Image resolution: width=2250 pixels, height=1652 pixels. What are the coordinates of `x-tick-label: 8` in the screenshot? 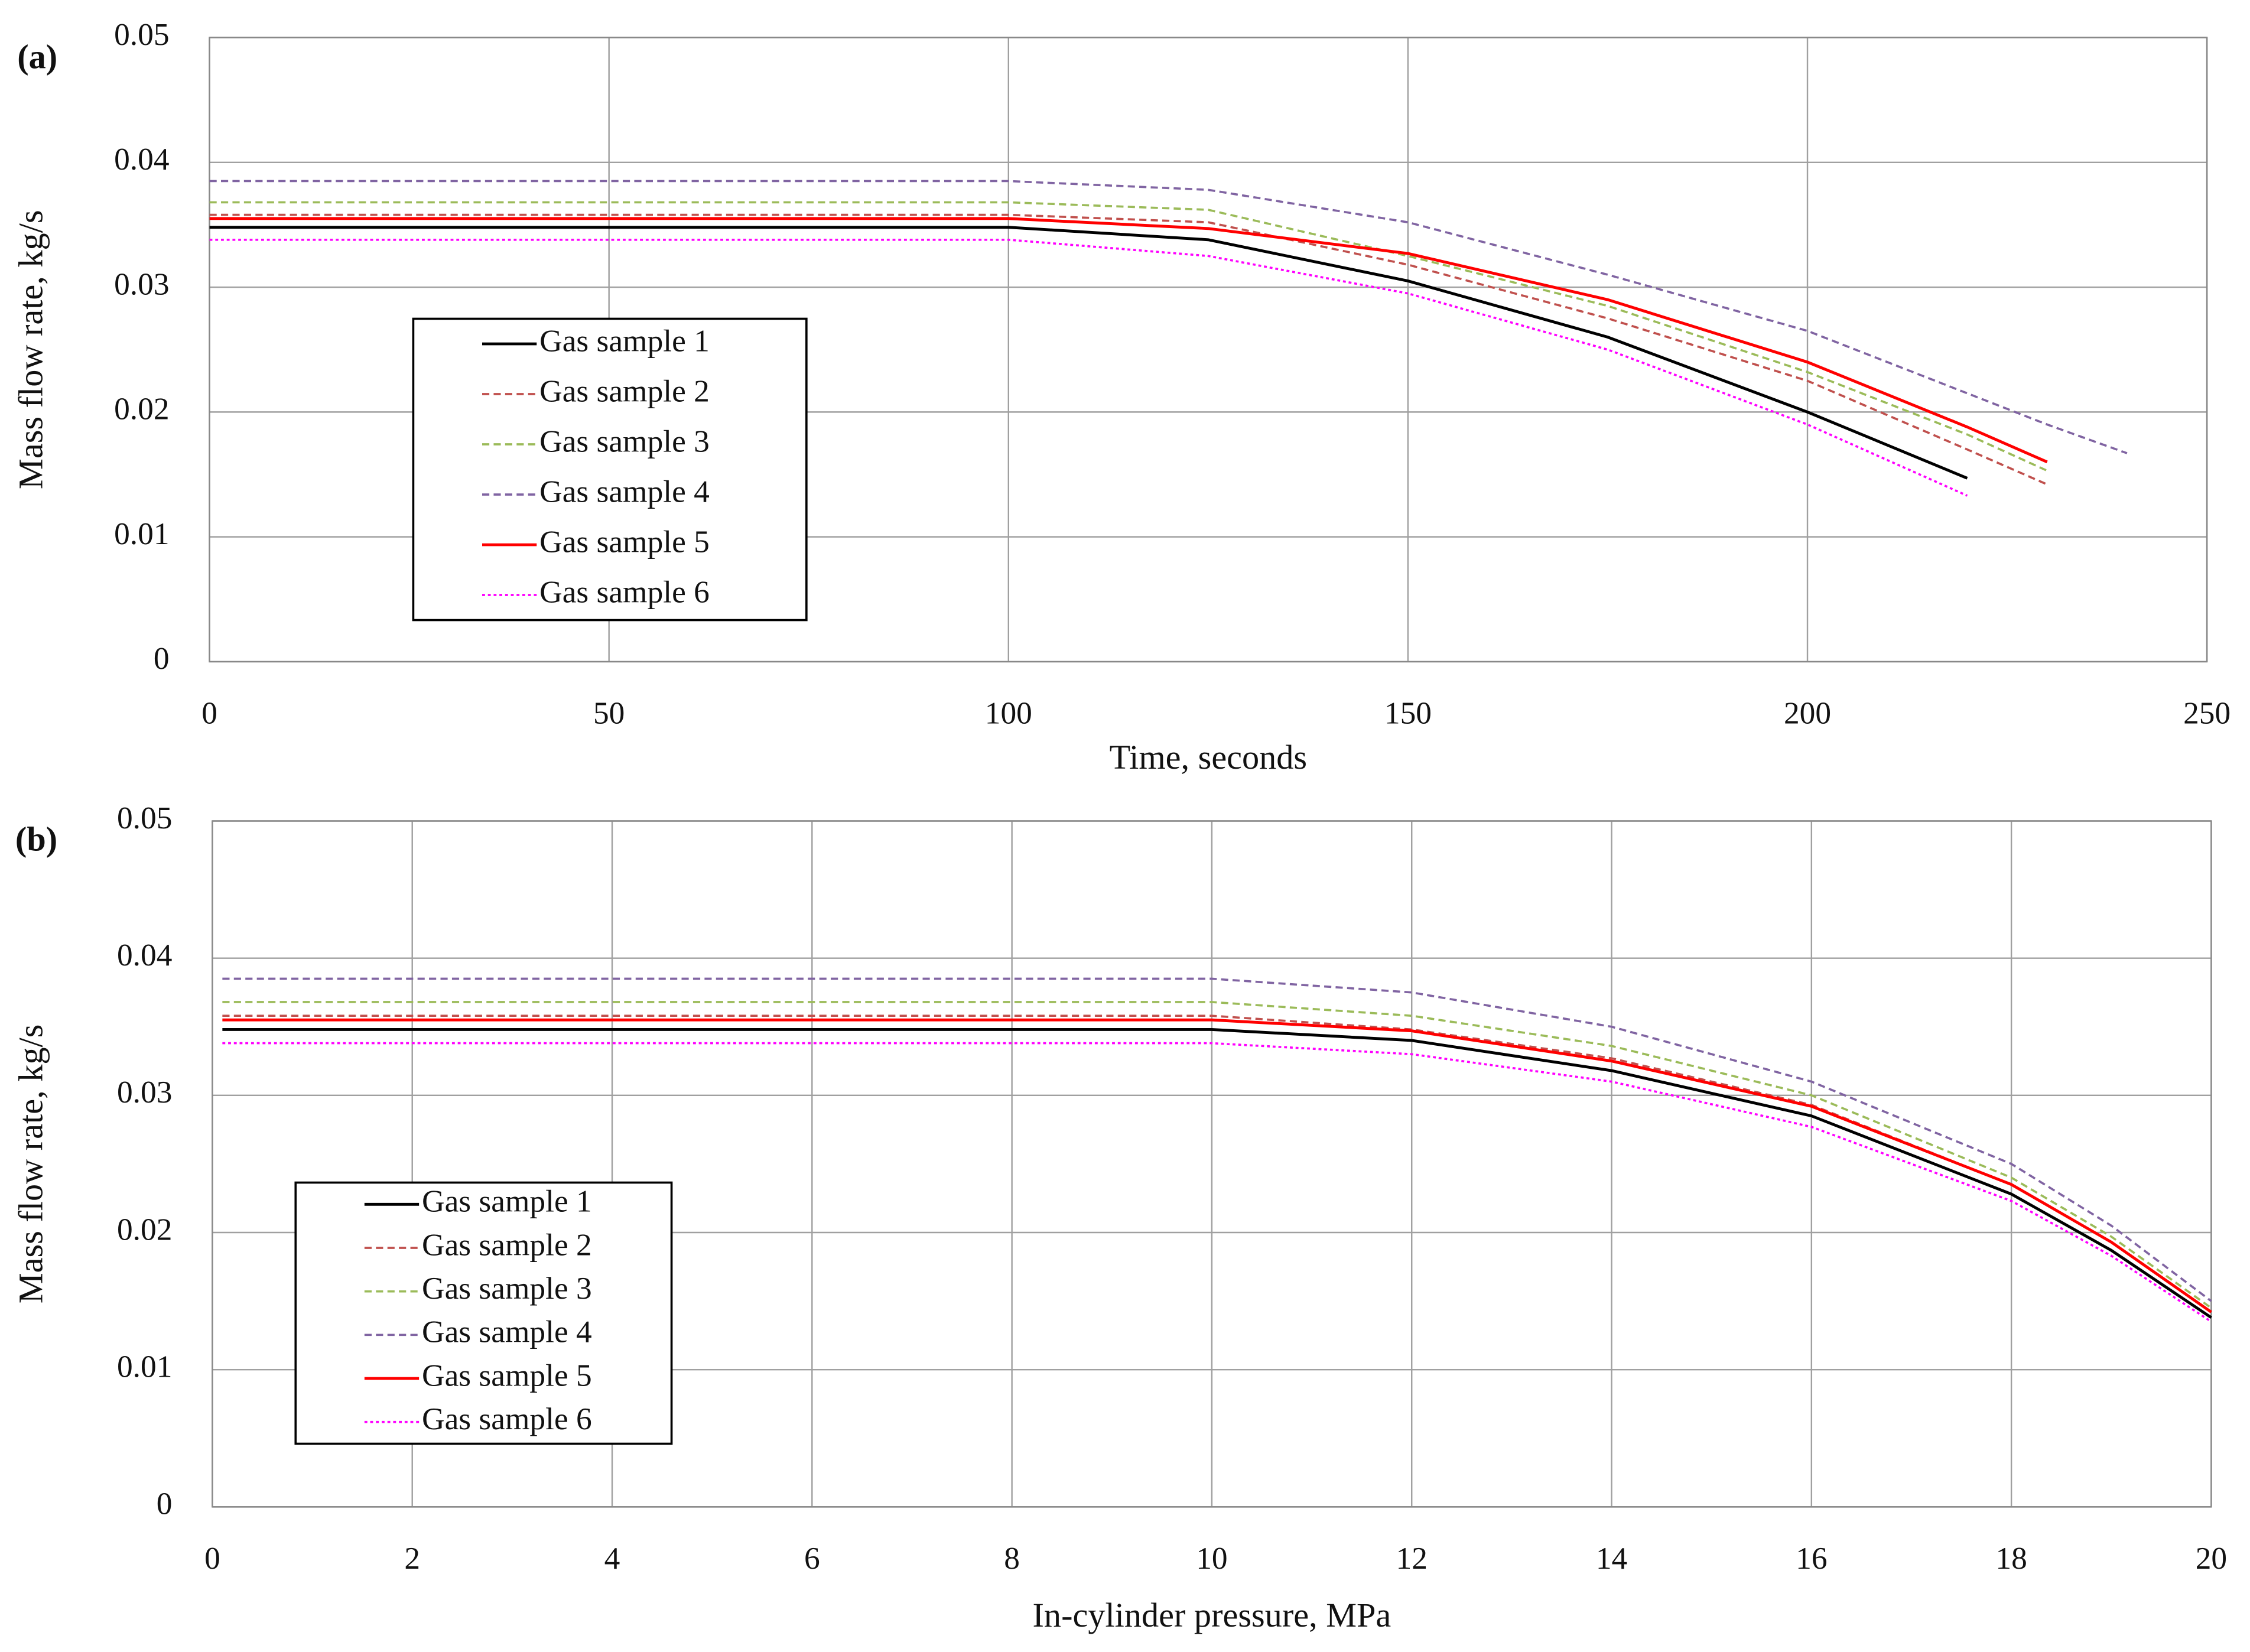 It's located at (1012, 1558).